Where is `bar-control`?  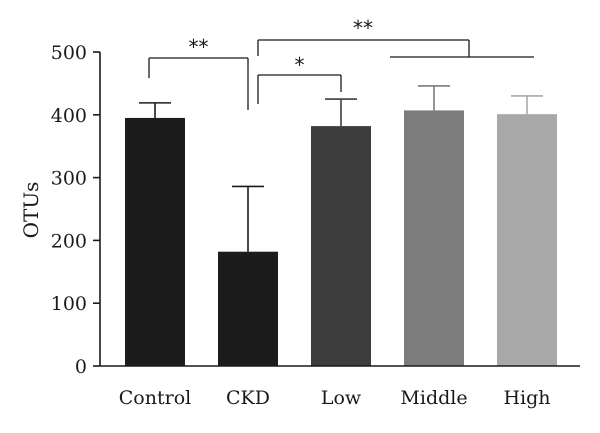 bar-control is located at coordinates (155, 241).